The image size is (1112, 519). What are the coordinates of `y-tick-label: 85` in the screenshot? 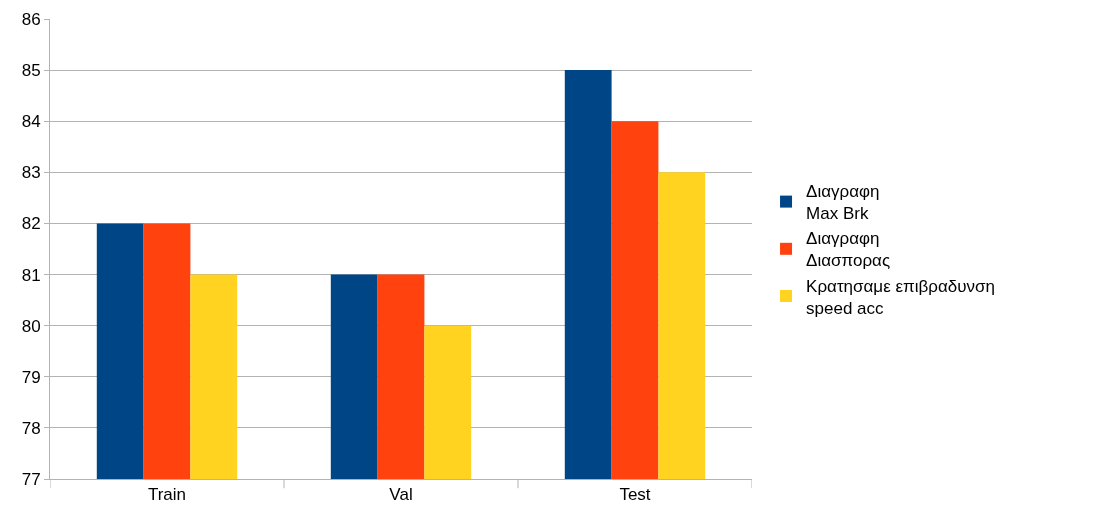 It's located at (31, 71).